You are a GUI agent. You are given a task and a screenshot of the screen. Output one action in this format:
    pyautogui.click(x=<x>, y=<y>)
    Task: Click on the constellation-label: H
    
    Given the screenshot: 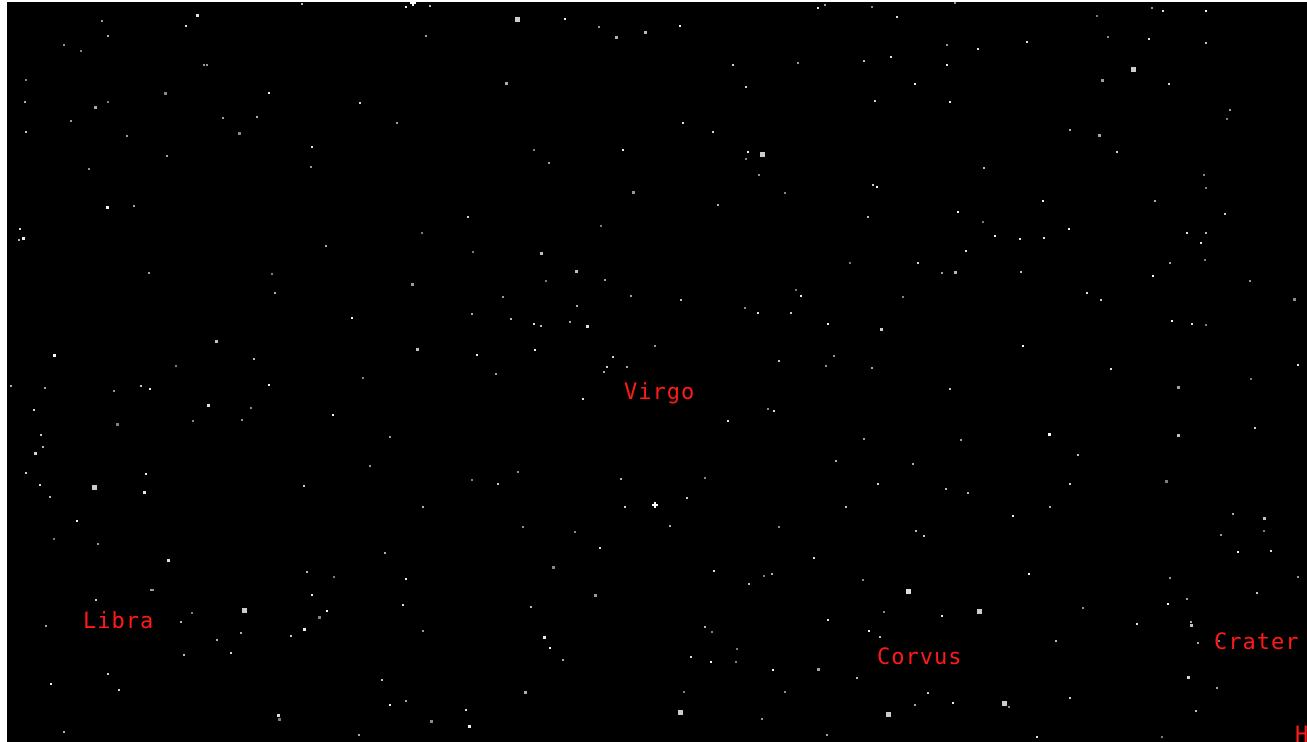 What is the action you would take?
    pyautogui.click(x=1301, y=732)
    